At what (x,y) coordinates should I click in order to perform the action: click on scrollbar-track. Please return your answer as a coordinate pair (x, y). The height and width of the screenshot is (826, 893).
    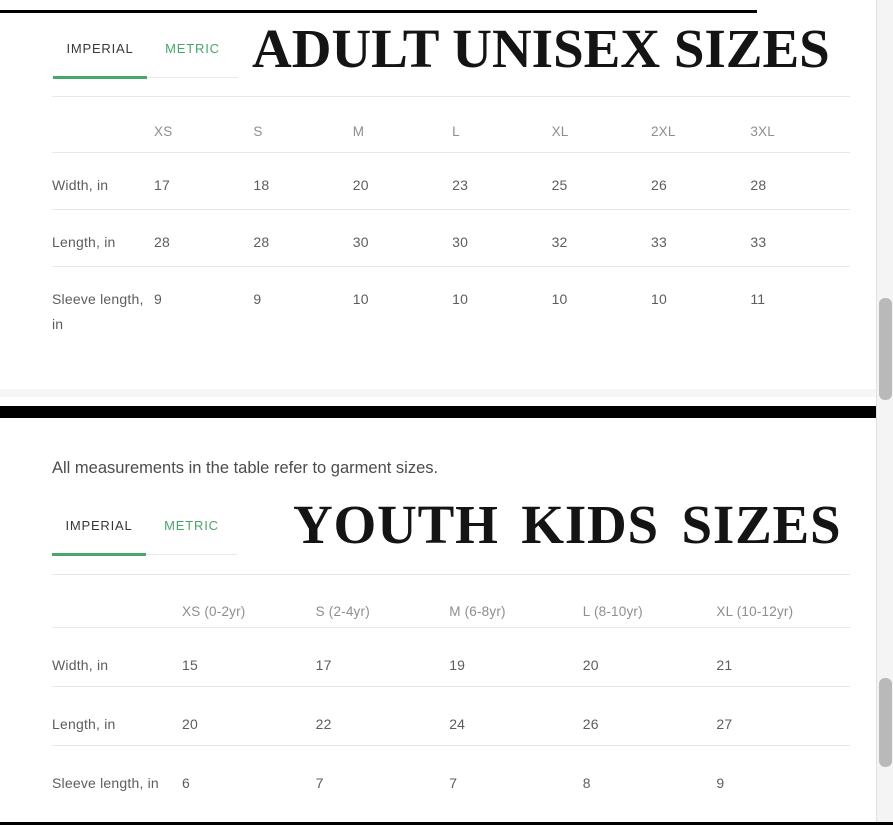
    Looking at the image, I should click on (884, 412).